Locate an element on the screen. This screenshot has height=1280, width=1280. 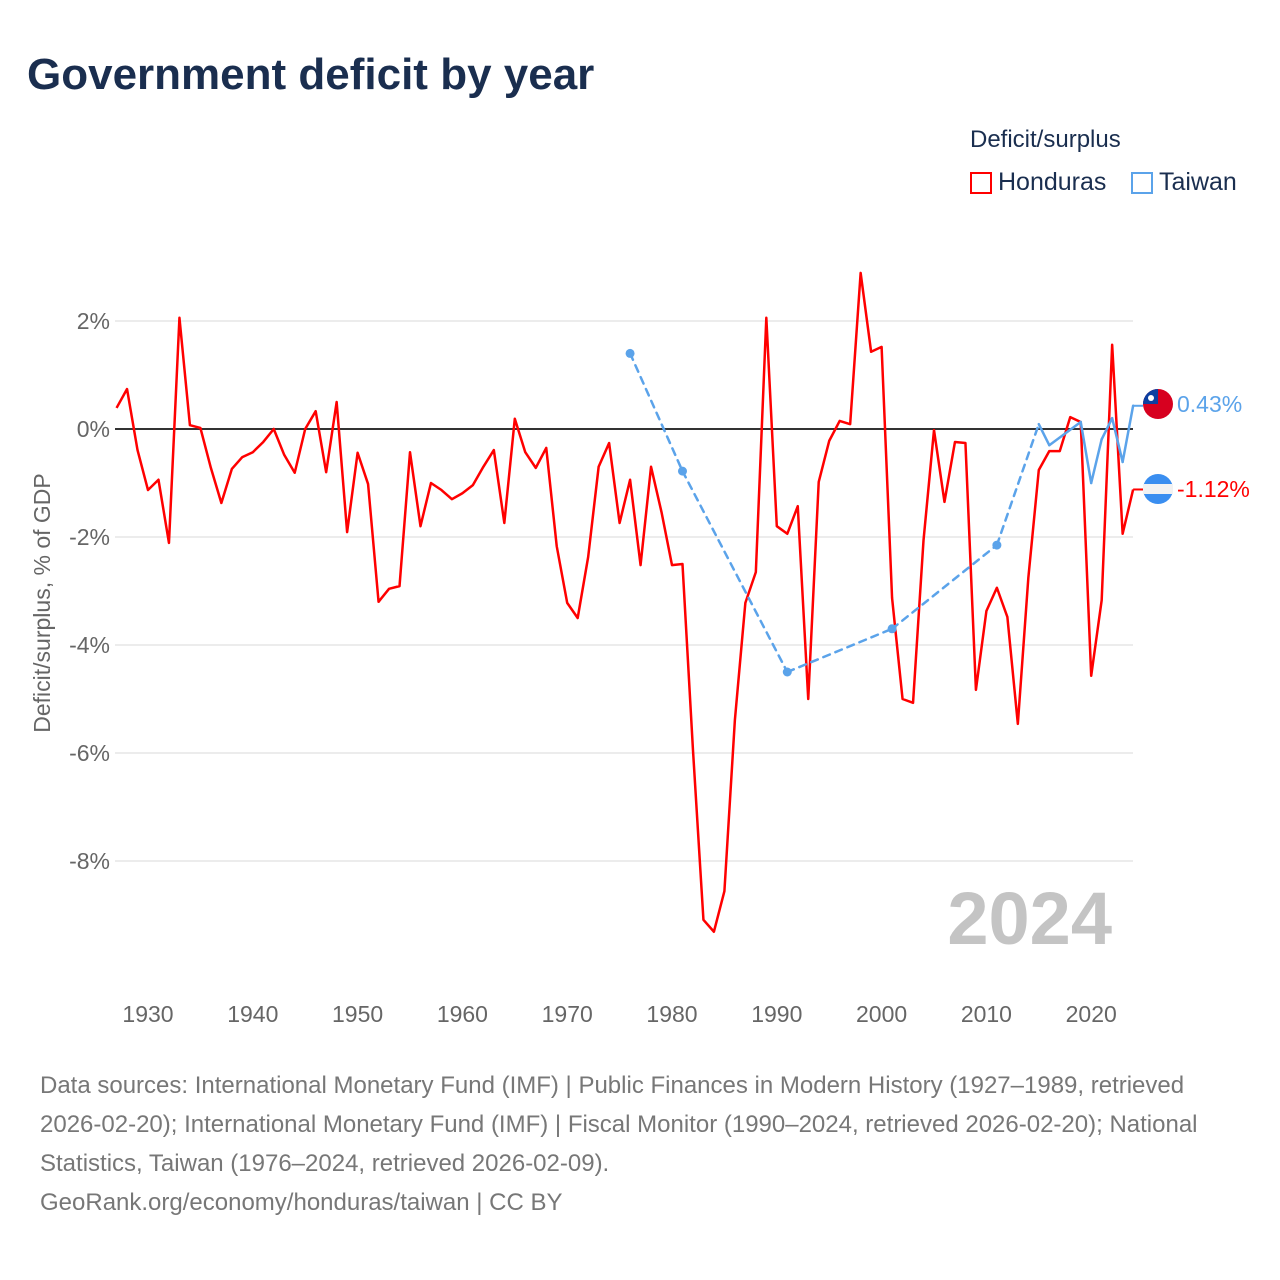
y-tick-label: -4% is located at coordinates (89, 645).